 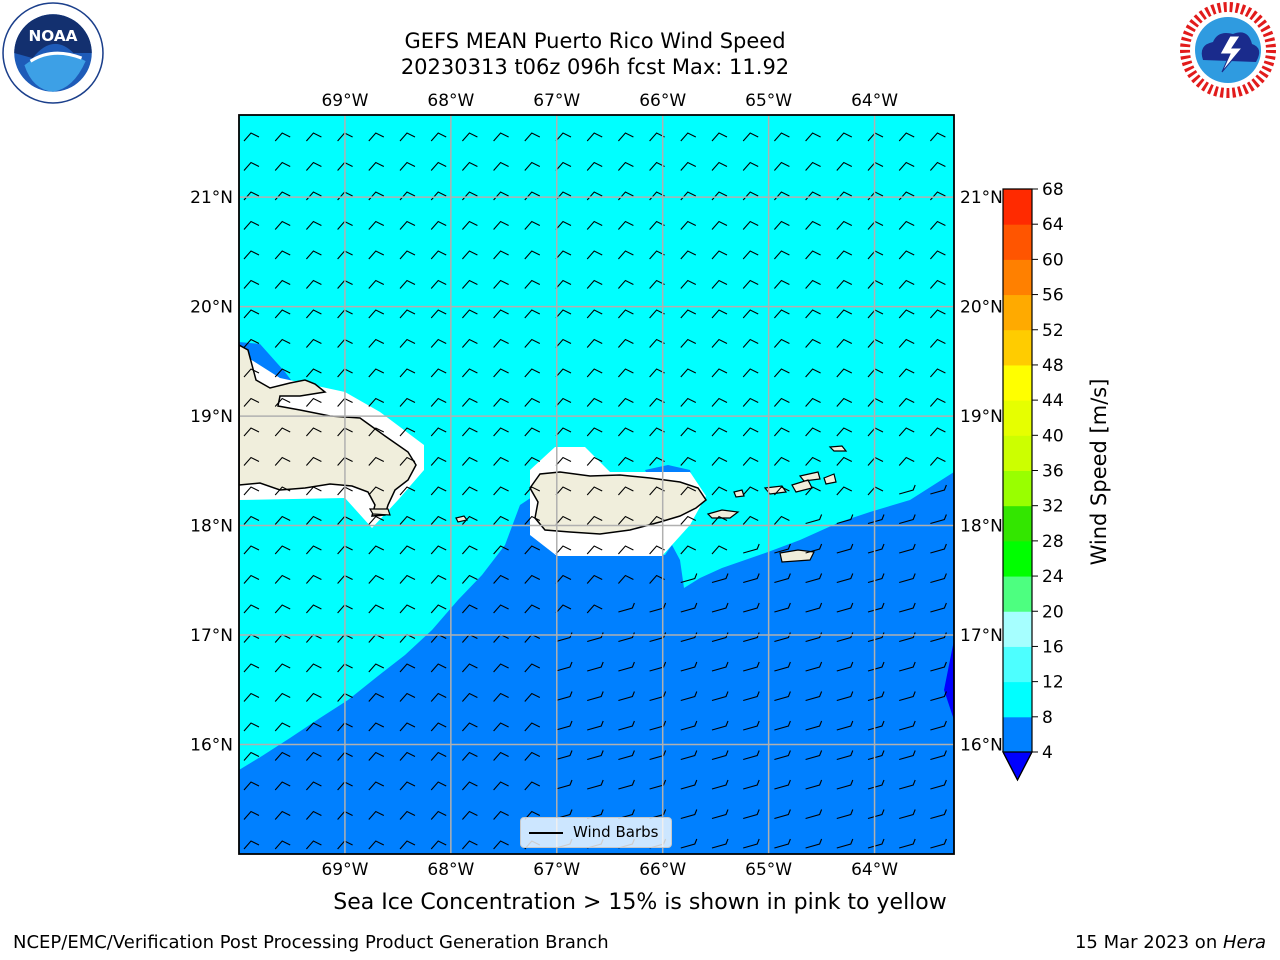 What do you see at coordinates (981, 527) in the screenshot?
I see `lat-tick-label: 18°N` at bounding box center [981, 527].